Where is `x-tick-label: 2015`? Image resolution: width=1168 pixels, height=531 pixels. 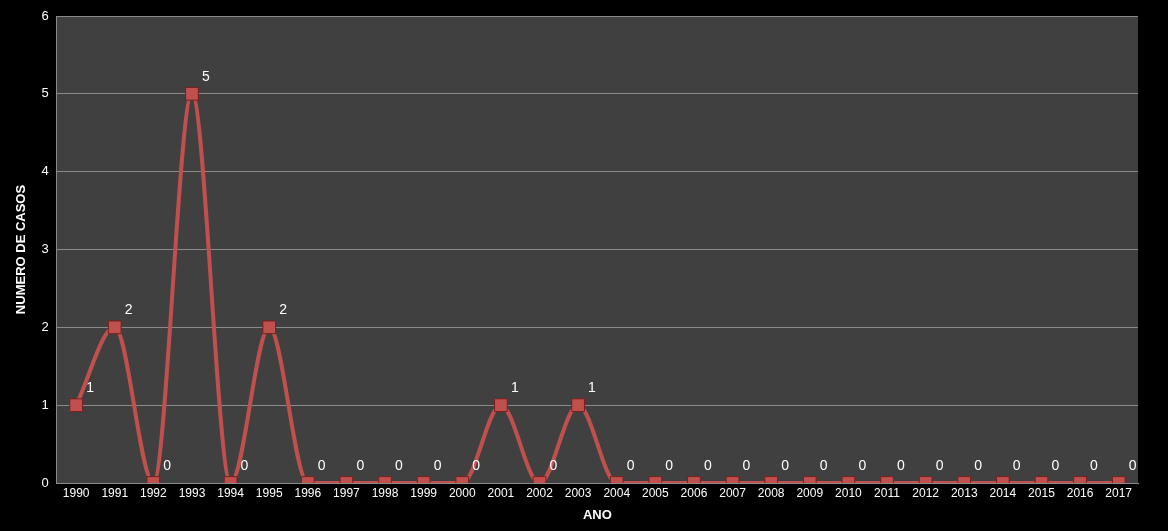
x-tick-label: 2015 is located at coordinates (1042, 492).